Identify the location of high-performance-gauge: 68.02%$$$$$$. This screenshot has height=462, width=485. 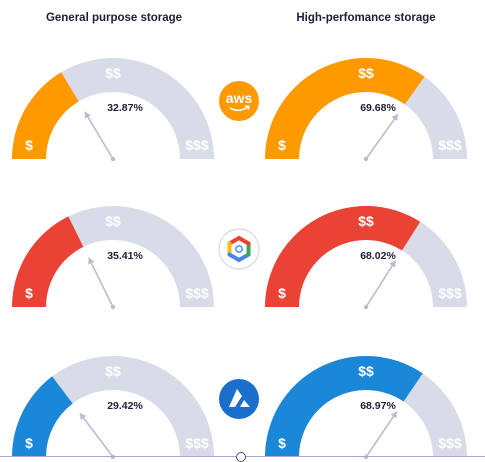
(366, 258).